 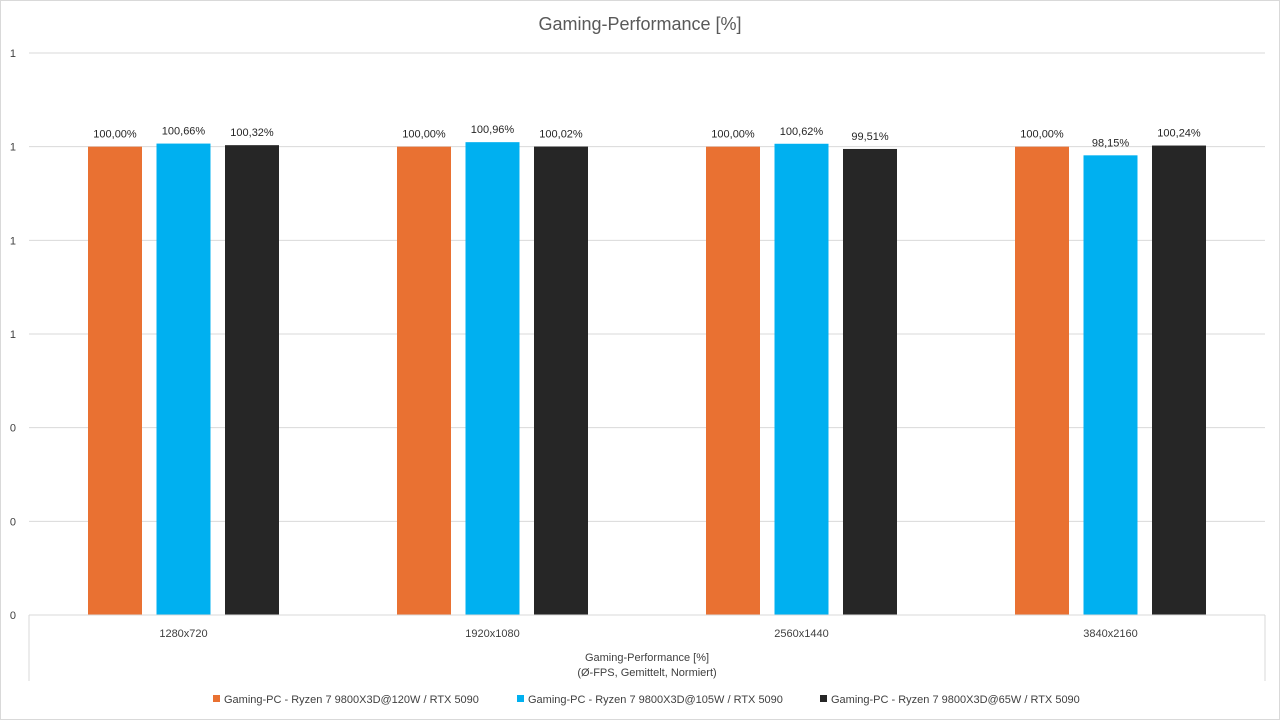 What do you see at coordinates (184, 132) in the screenshot?
I see `data-label: 100,66%` at bounding box center [184, 132].